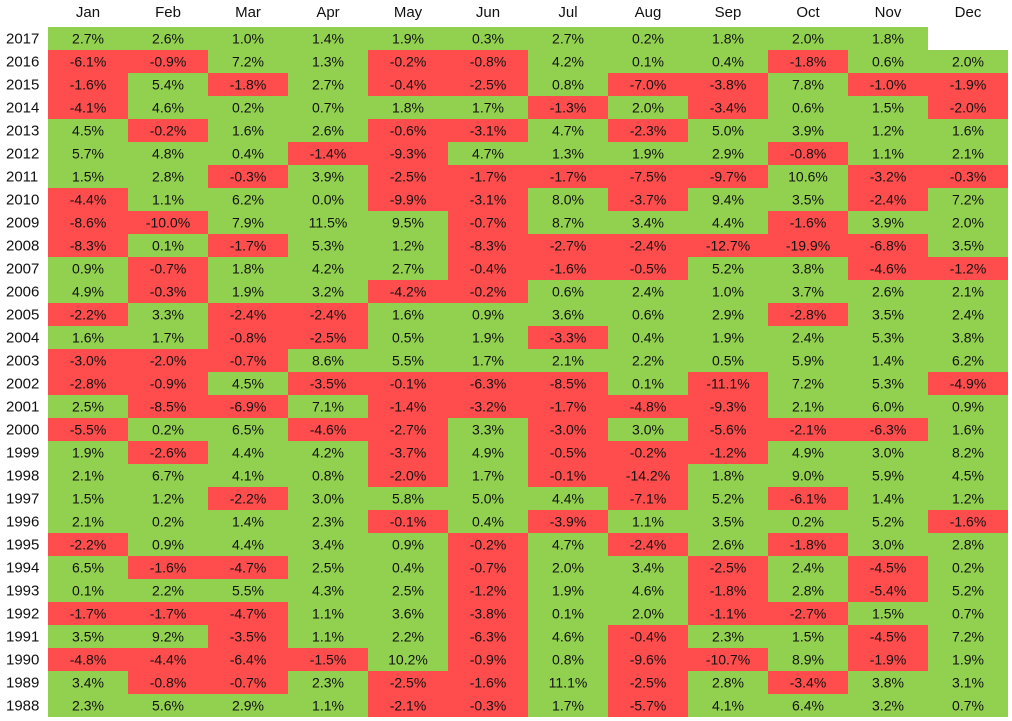  Describe the element at coordinates (568, 176) in the screenshot. I see `heatmap-cell-2011-jul` at that location.